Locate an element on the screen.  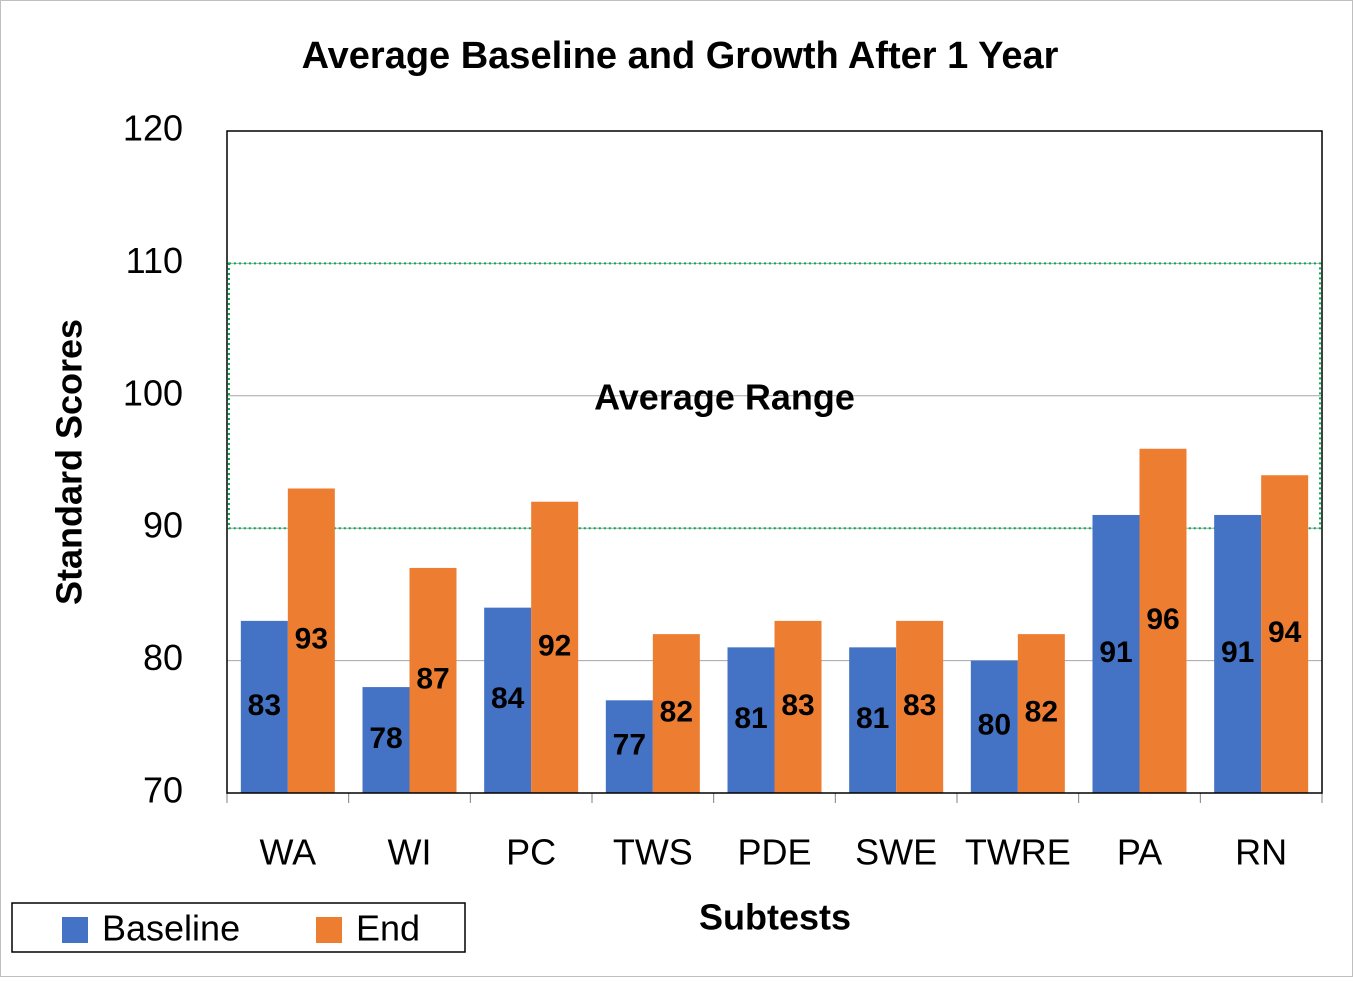
data-label: 87 is located at coordinates (432, 678).